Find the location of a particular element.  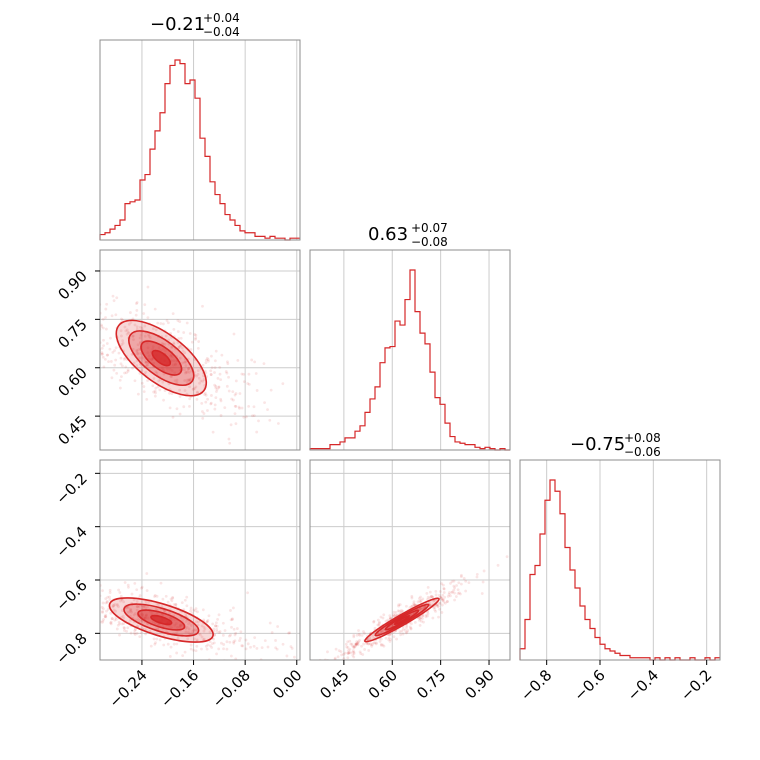

x-tick-label-1-0: 0.45 is located at coordinates (334, 684).